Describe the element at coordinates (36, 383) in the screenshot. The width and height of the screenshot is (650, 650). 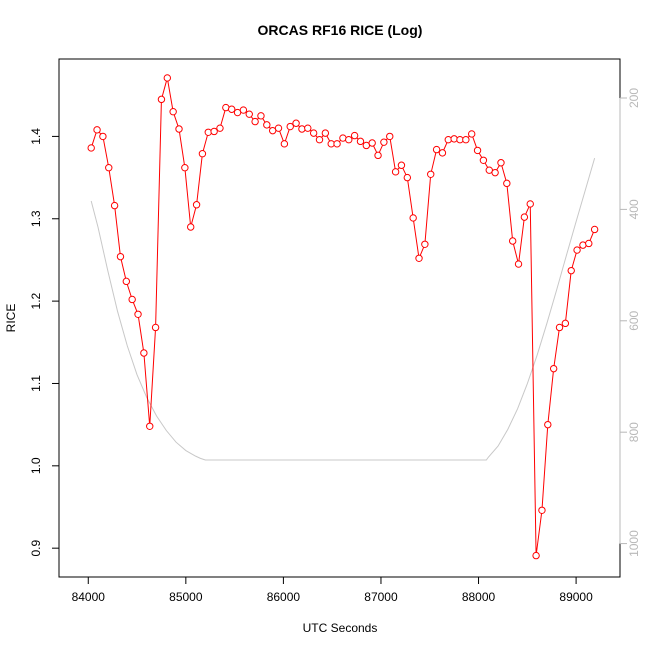
I see `y-tick-label: 1.1` at that location.